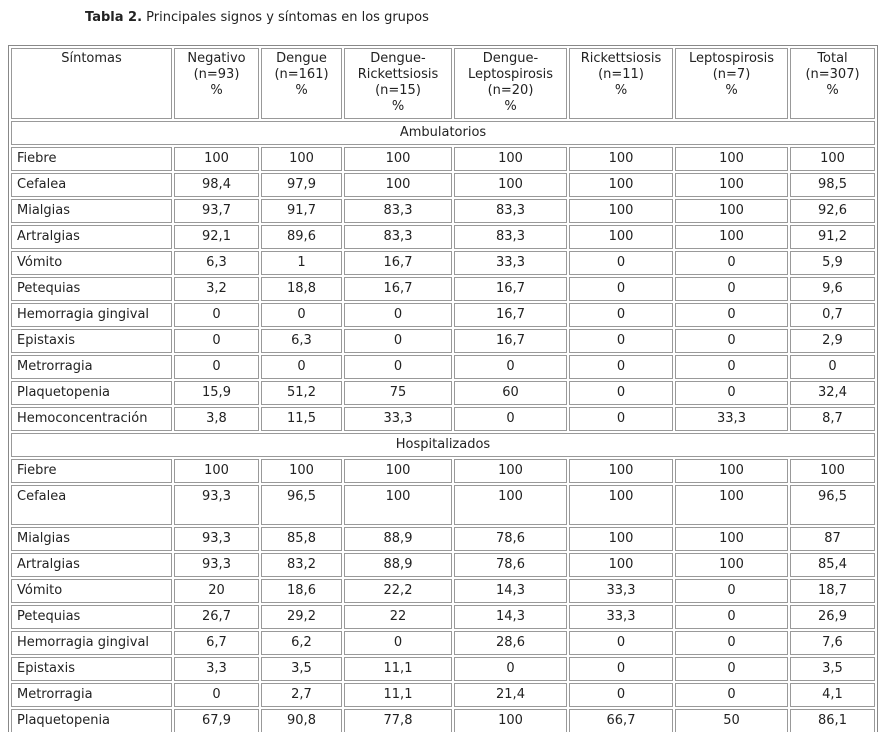  What do you see at coordinates (91, 471) in the screenshot?
I see `row-label: Fiebre` at bounding box center [91, 471].